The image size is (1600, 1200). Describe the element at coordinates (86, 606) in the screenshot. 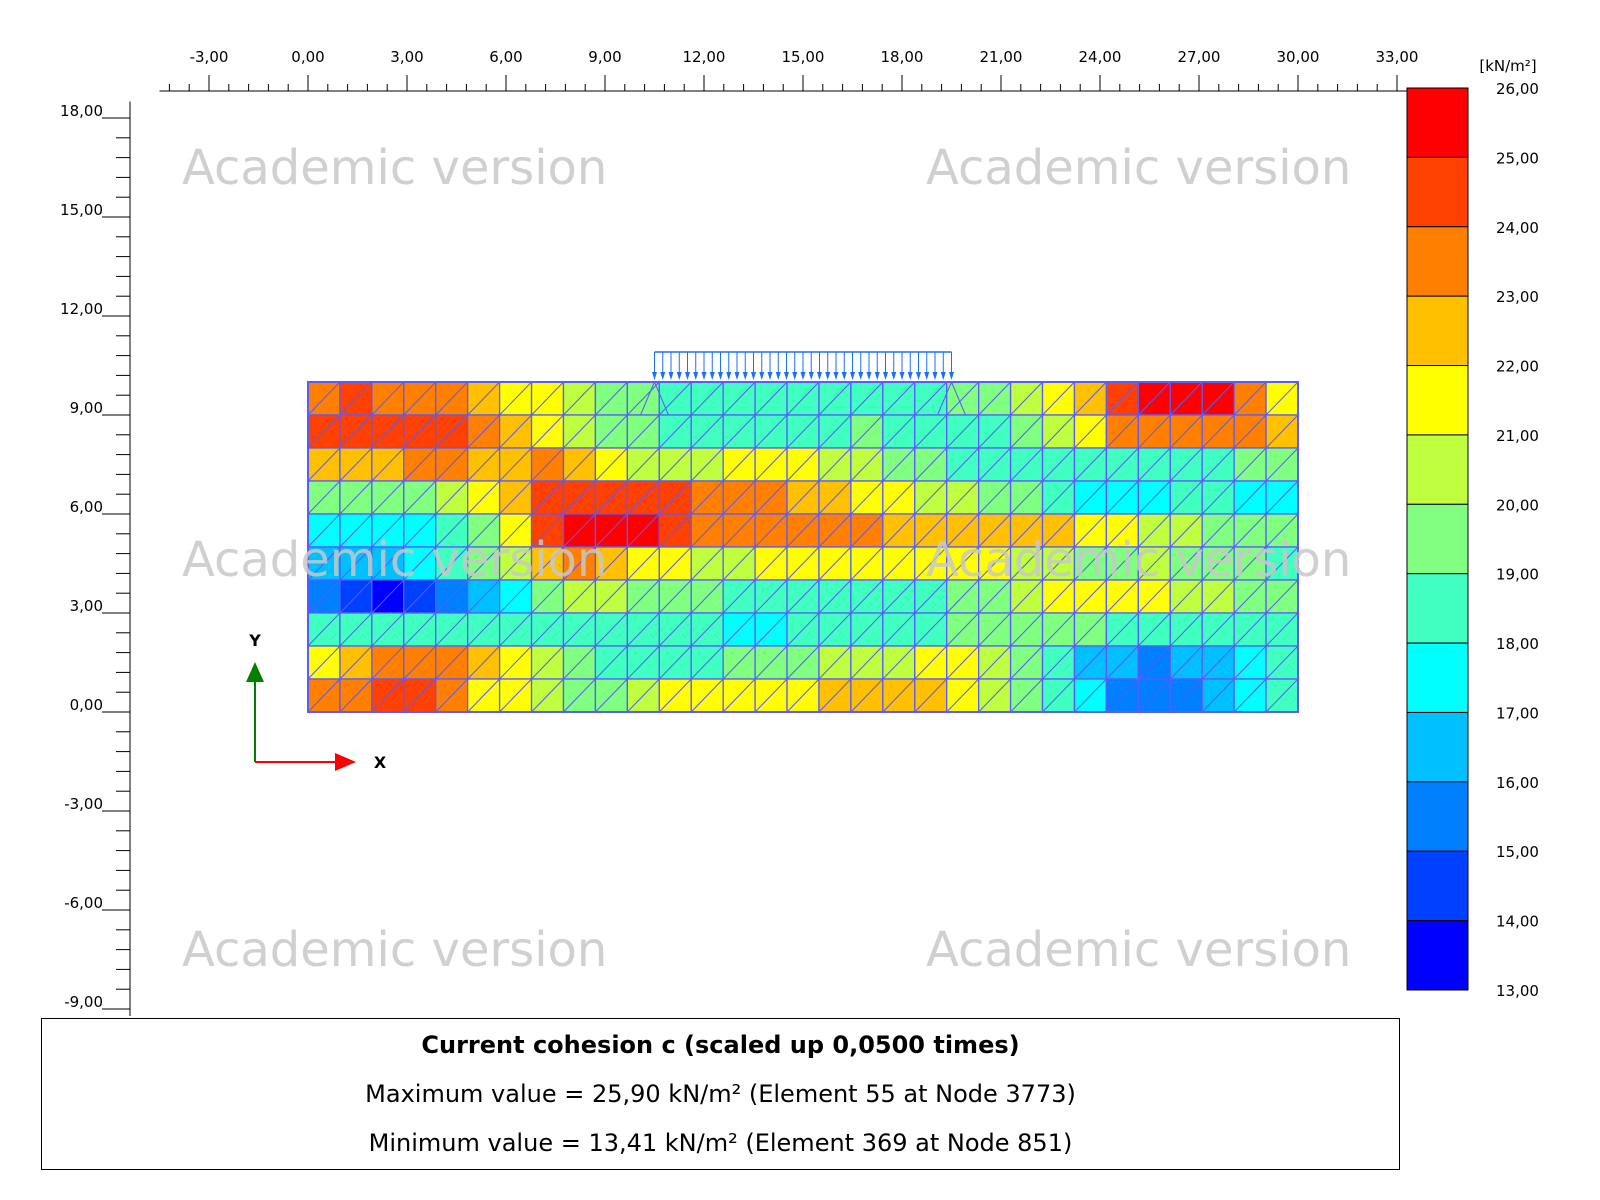

I see `y-tick-label: 3,00` at that location.